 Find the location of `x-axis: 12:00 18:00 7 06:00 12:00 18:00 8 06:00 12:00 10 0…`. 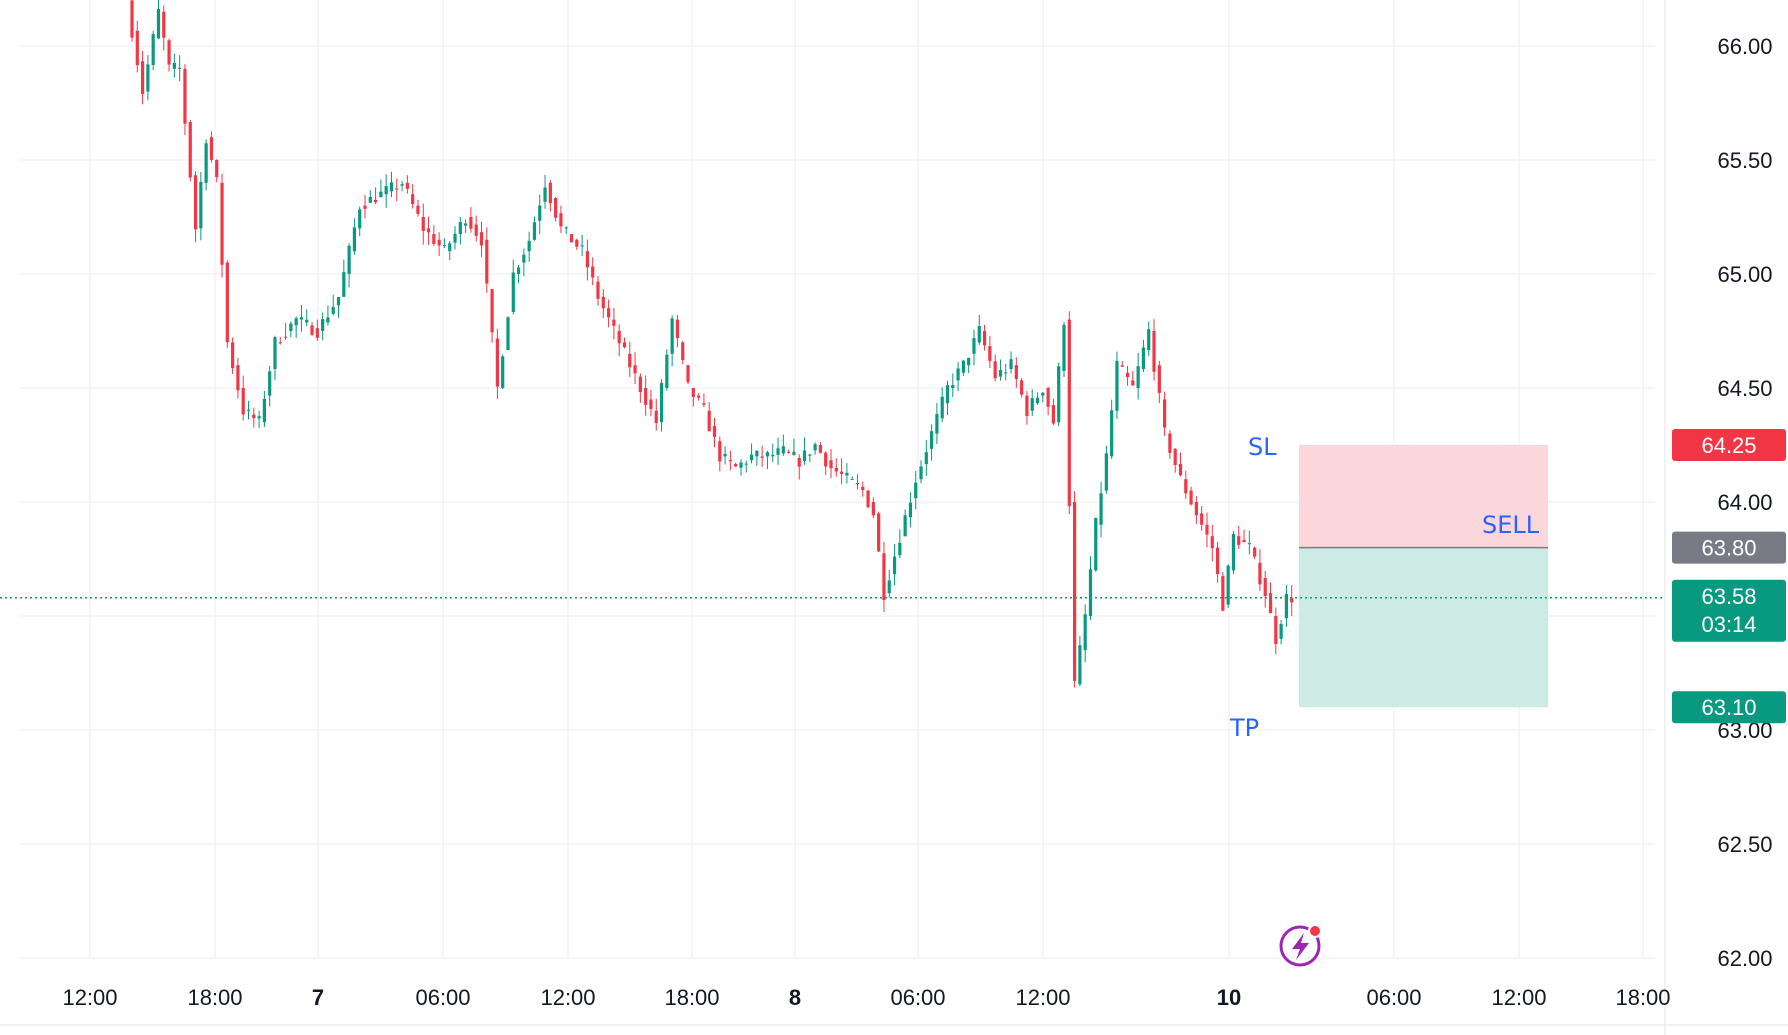

x-axis: 12:00 18:00 7 06:00 12:00 18:00 8 06:00 12:00 10 0… is located at coordinates (866, 997).